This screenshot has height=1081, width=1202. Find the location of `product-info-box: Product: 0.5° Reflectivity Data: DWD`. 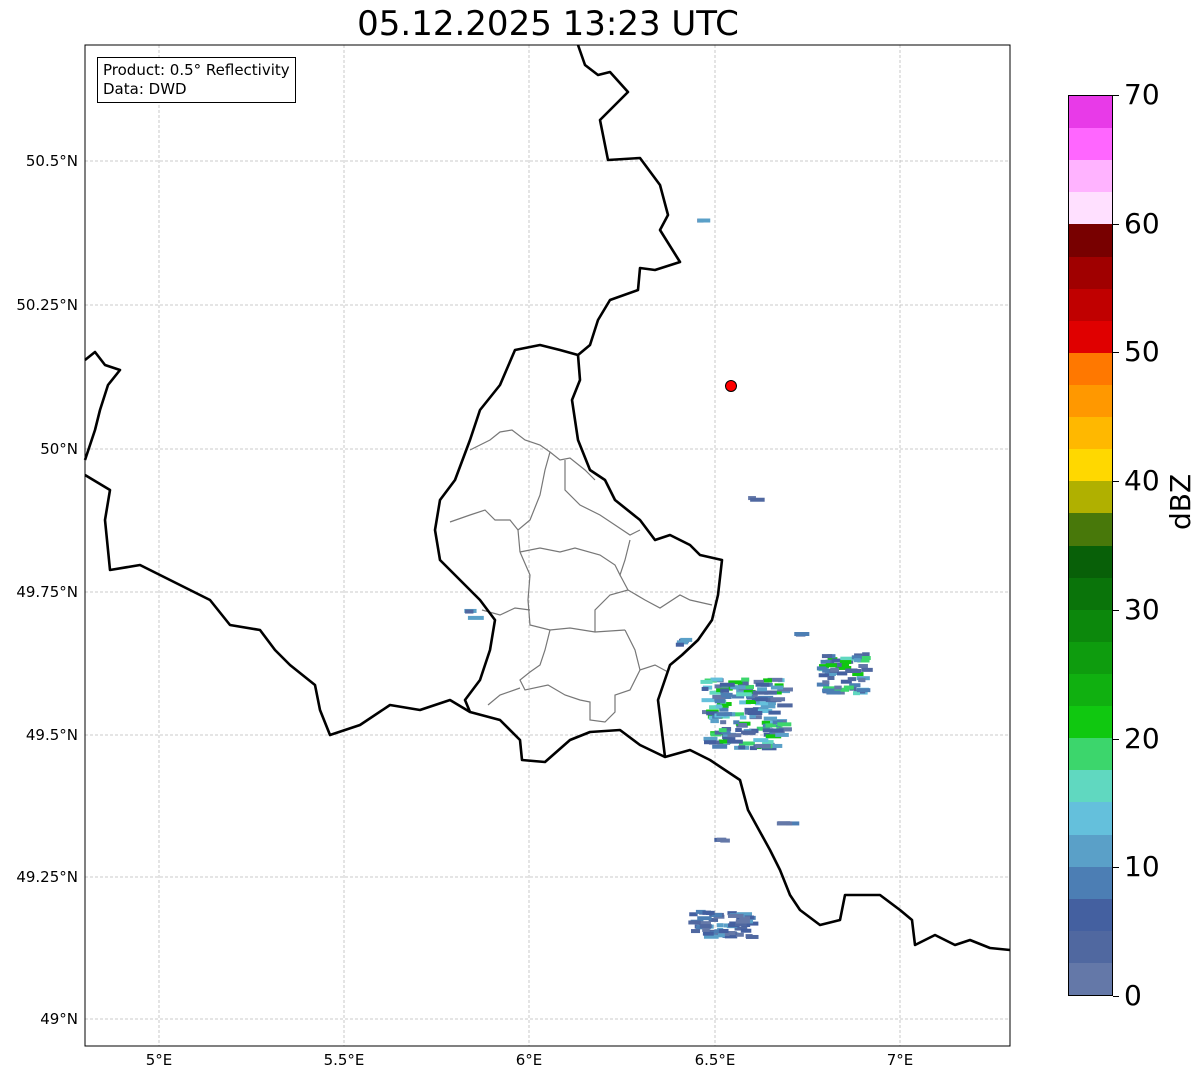

product-info-box: Product: 0.5° Reflectivity Data: DWD is located at coordinates (196, 80).